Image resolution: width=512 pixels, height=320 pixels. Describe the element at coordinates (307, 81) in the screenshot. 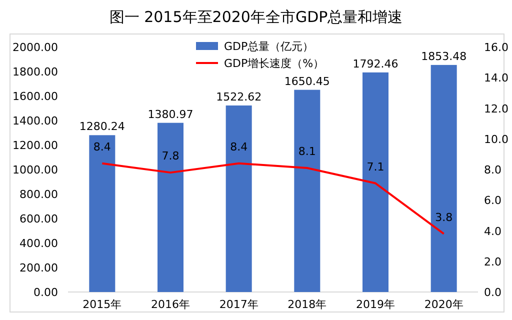

I see `data-label: 1650.45` at that location.